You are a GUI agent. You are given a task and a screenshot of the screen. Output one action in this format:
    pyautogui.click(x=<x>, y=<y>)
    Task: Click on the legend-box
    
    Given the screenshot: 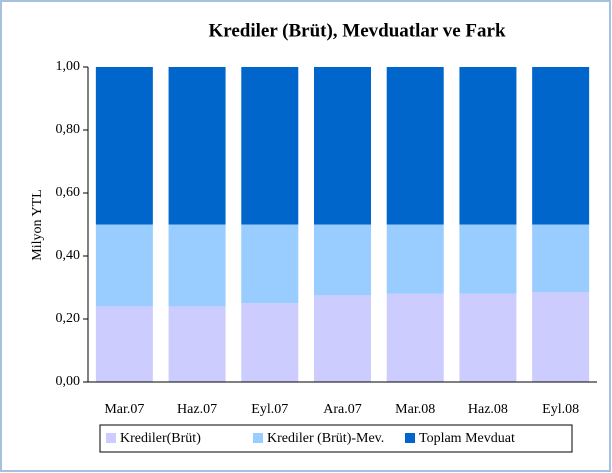 What is the action you would take?
    pyautogui.click(x=336, y=438)
    